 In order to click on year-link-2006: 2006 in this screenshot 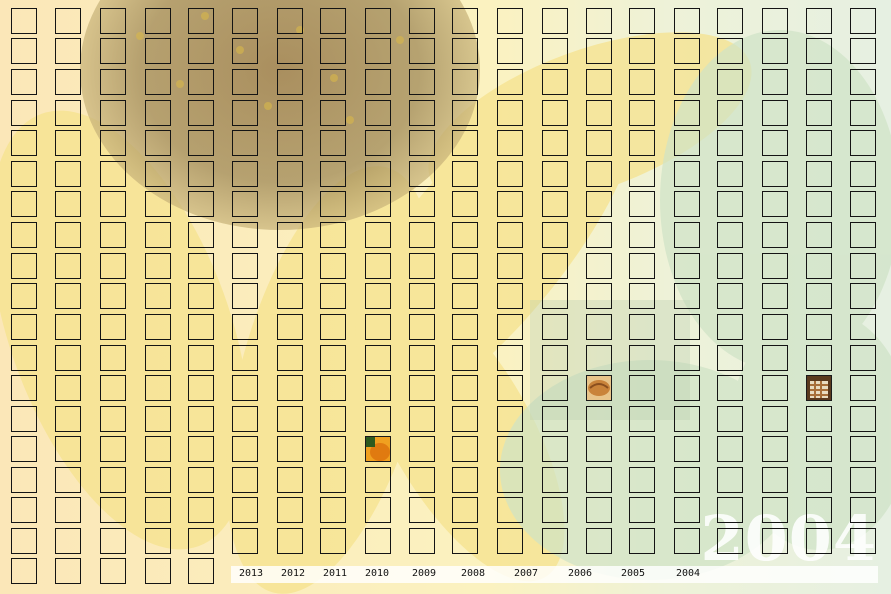, I will do `click(580, 573)`.